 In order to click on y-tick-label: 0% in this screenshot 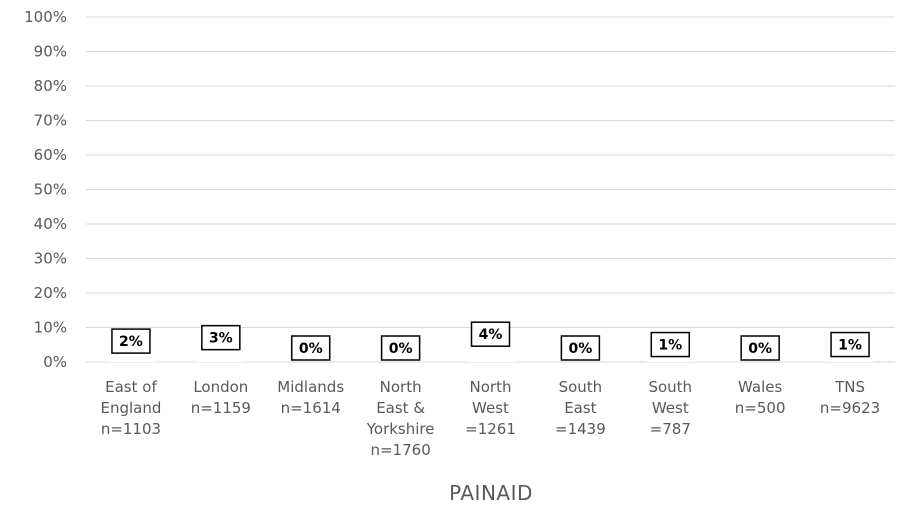, I will do `click(55, 362)`.